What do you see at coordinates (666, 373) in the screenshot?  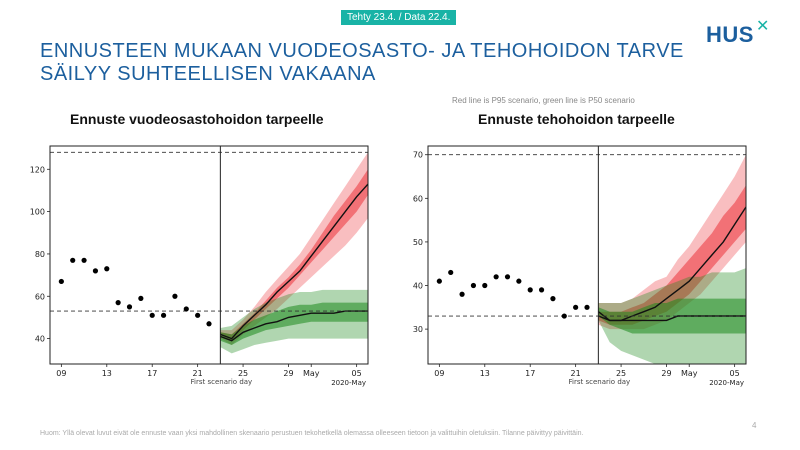 I see `icu-x-tick-label: 29` at bounding box center [666, 373].